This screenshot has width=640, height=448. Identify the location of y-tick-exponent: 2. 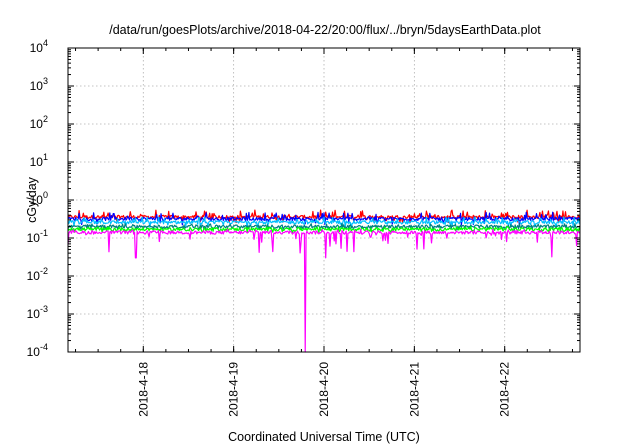
(45, 119).